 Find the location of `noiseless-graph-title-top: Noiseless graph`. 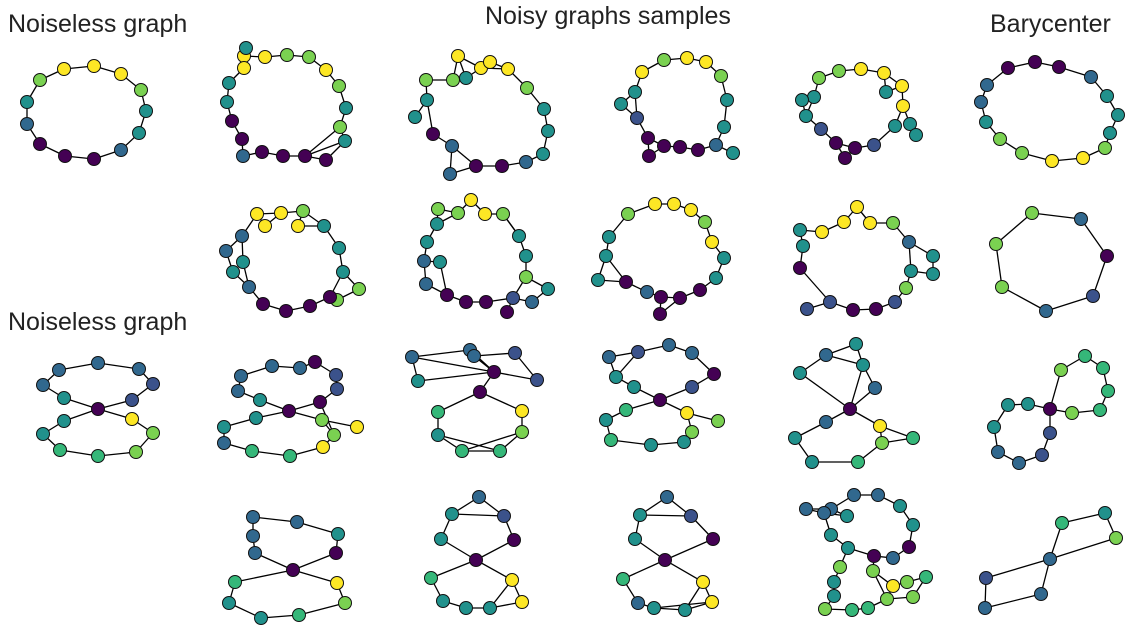

noiseless-graph-title-top: Noiseless graph is located at coordinates (98, 24).